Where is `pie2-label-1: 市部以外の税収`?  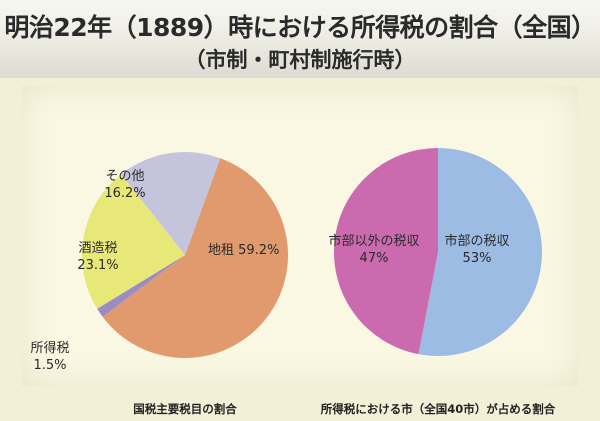 pie2-label-1: 市部以外の税収 is located at coordinates (373, 241).